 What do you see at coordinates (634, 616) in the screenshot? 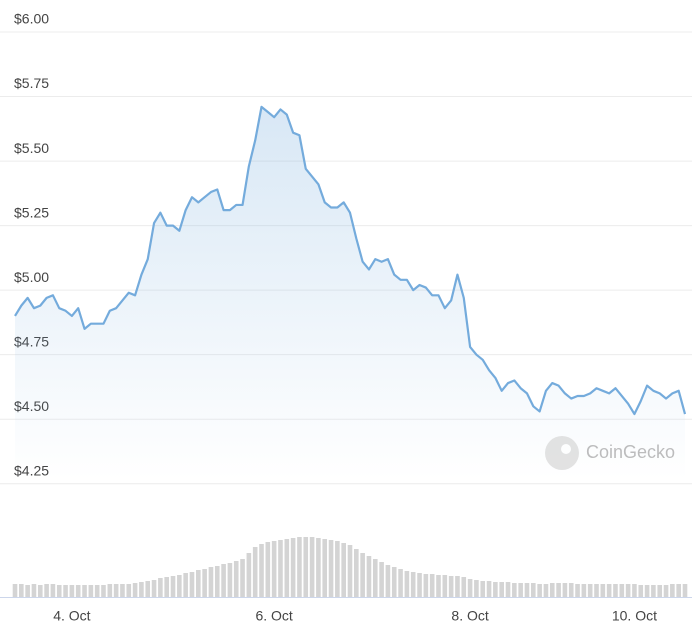
I see `x-tick-label: 10. Oct` at bounding box center [634, 616].